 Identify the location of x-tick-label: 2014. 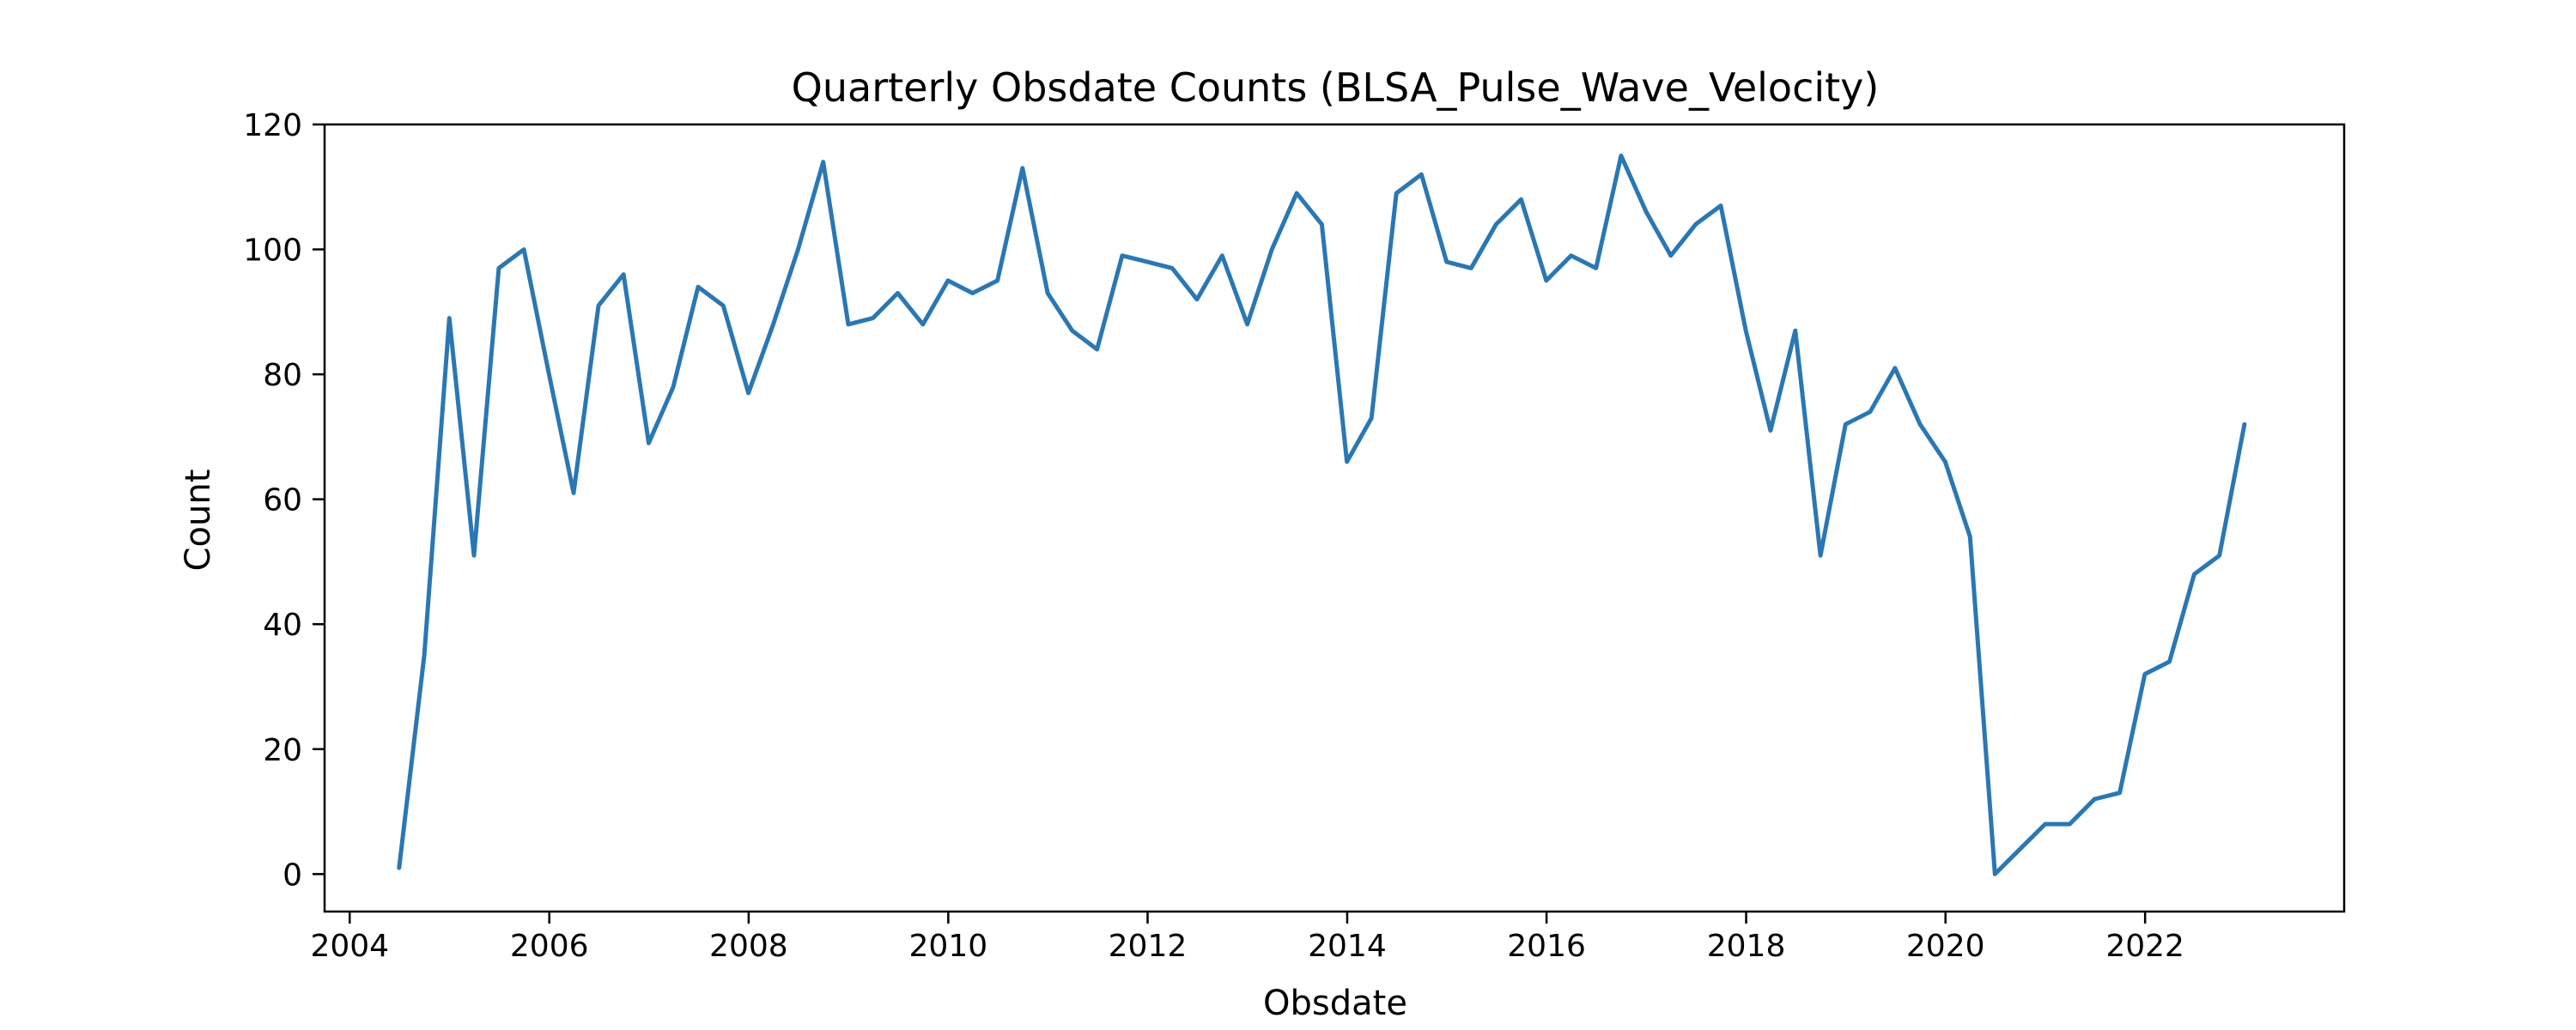
(1347, 946).